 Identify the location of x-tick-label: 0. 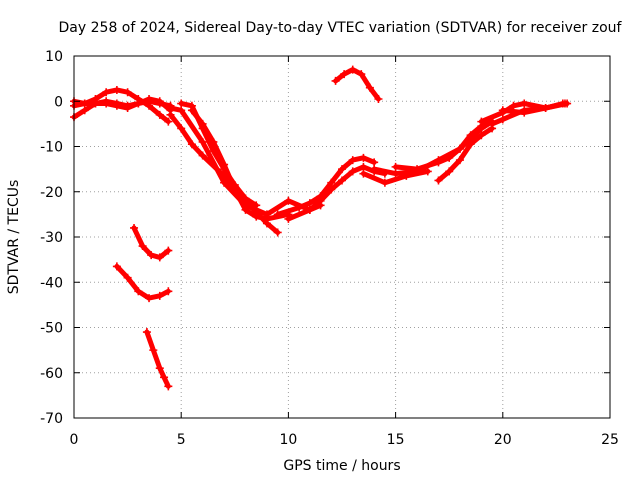
(74, 440).